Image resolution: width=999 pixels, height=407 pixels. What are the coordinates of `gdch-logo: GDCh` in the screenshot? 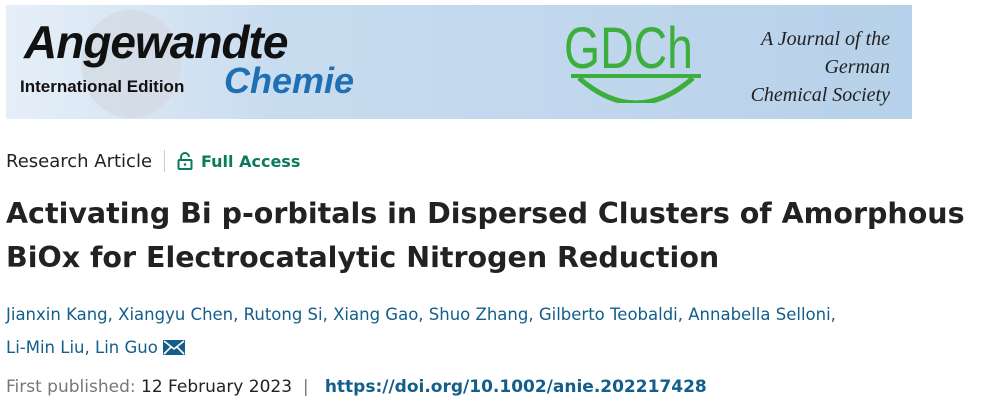 It's located at (628, 48).